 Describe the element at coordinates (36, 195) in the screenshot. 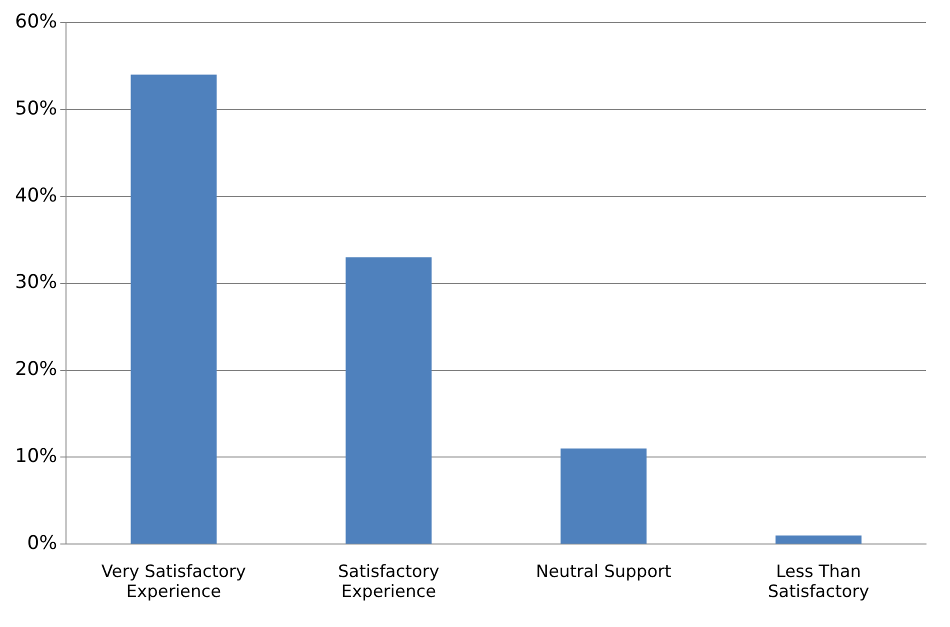

I see `y-tick-label: 40%` at that location.